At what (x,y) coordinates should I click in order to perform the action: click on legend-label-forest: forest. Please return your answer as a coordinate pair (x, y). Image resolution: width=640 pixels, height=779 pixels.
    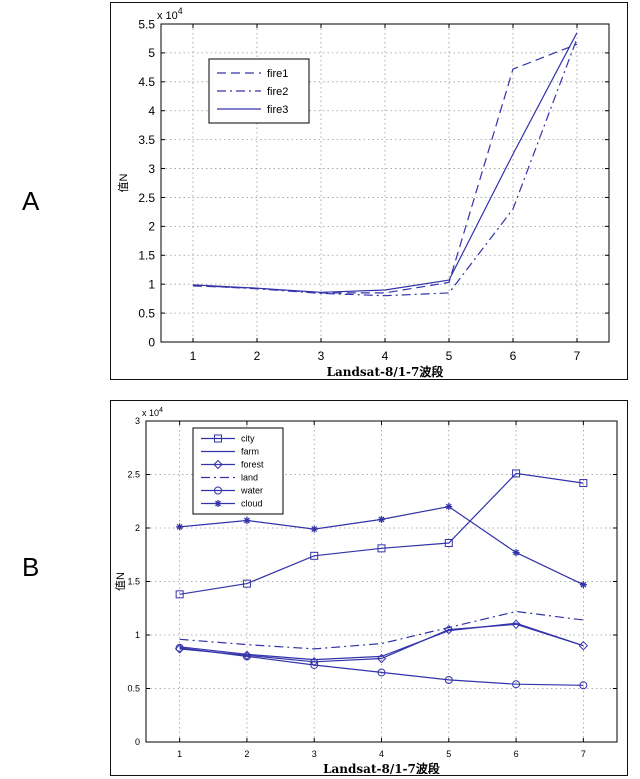
    Looking at the image, I should click on (252, 465).